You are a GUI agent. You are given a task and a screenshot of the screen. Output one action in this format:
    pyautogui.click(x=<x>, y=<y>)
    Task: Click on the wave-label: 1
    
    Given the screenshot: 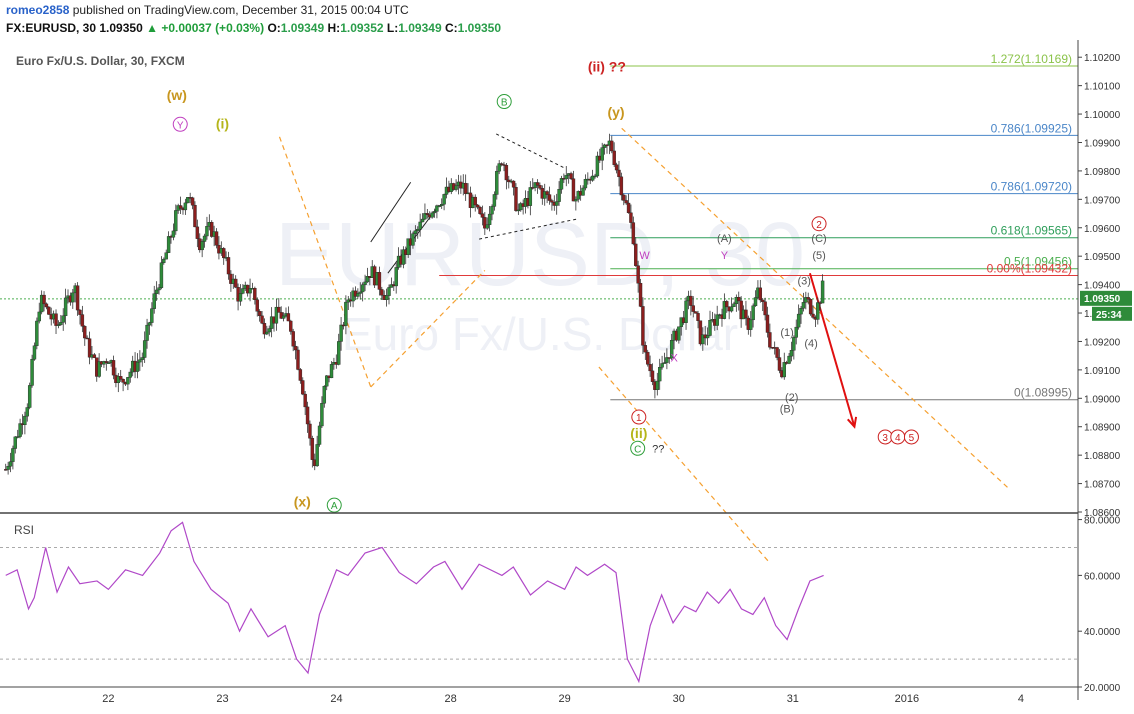 What is the action you would take?
    pyautogui.click(x=639, y=418)
    